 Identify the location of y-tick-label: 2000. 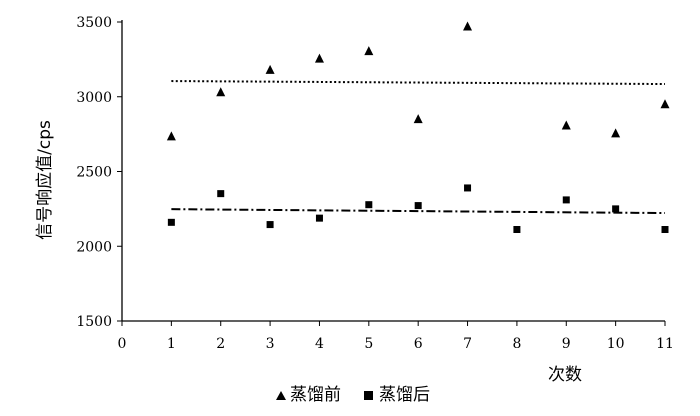
(94, 247).